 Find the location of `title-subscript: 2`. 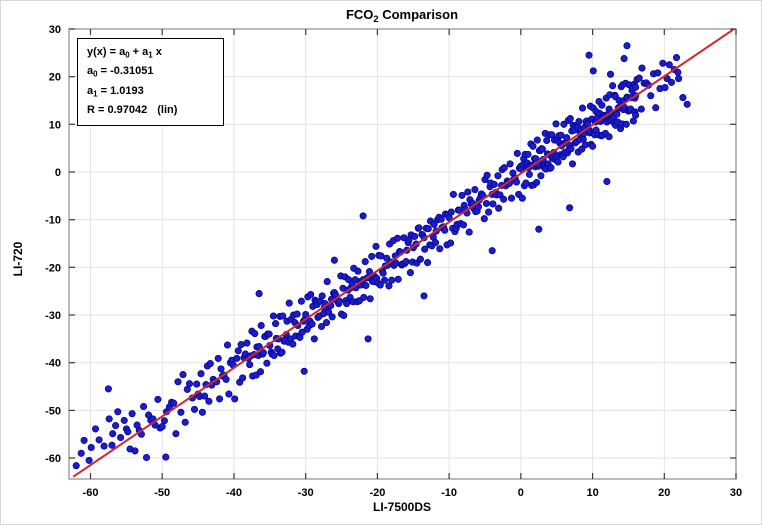

title-subscript: 2 is located at coordinates (376, 18).